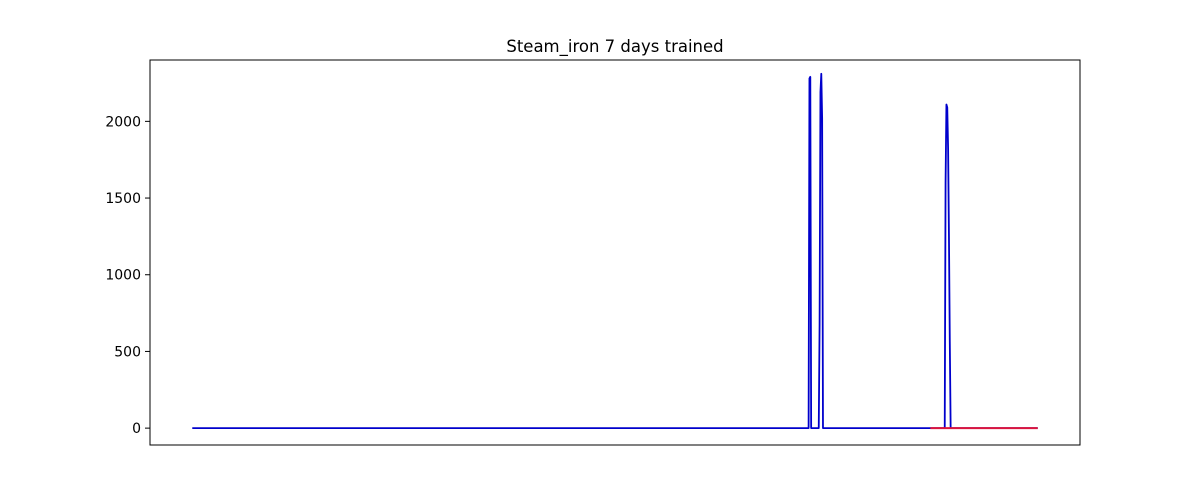 The image size is (1200, 500). Describe the element at coordinates (123, 199) in the screenshot. I see `y-tick-label: 1500` at that location.